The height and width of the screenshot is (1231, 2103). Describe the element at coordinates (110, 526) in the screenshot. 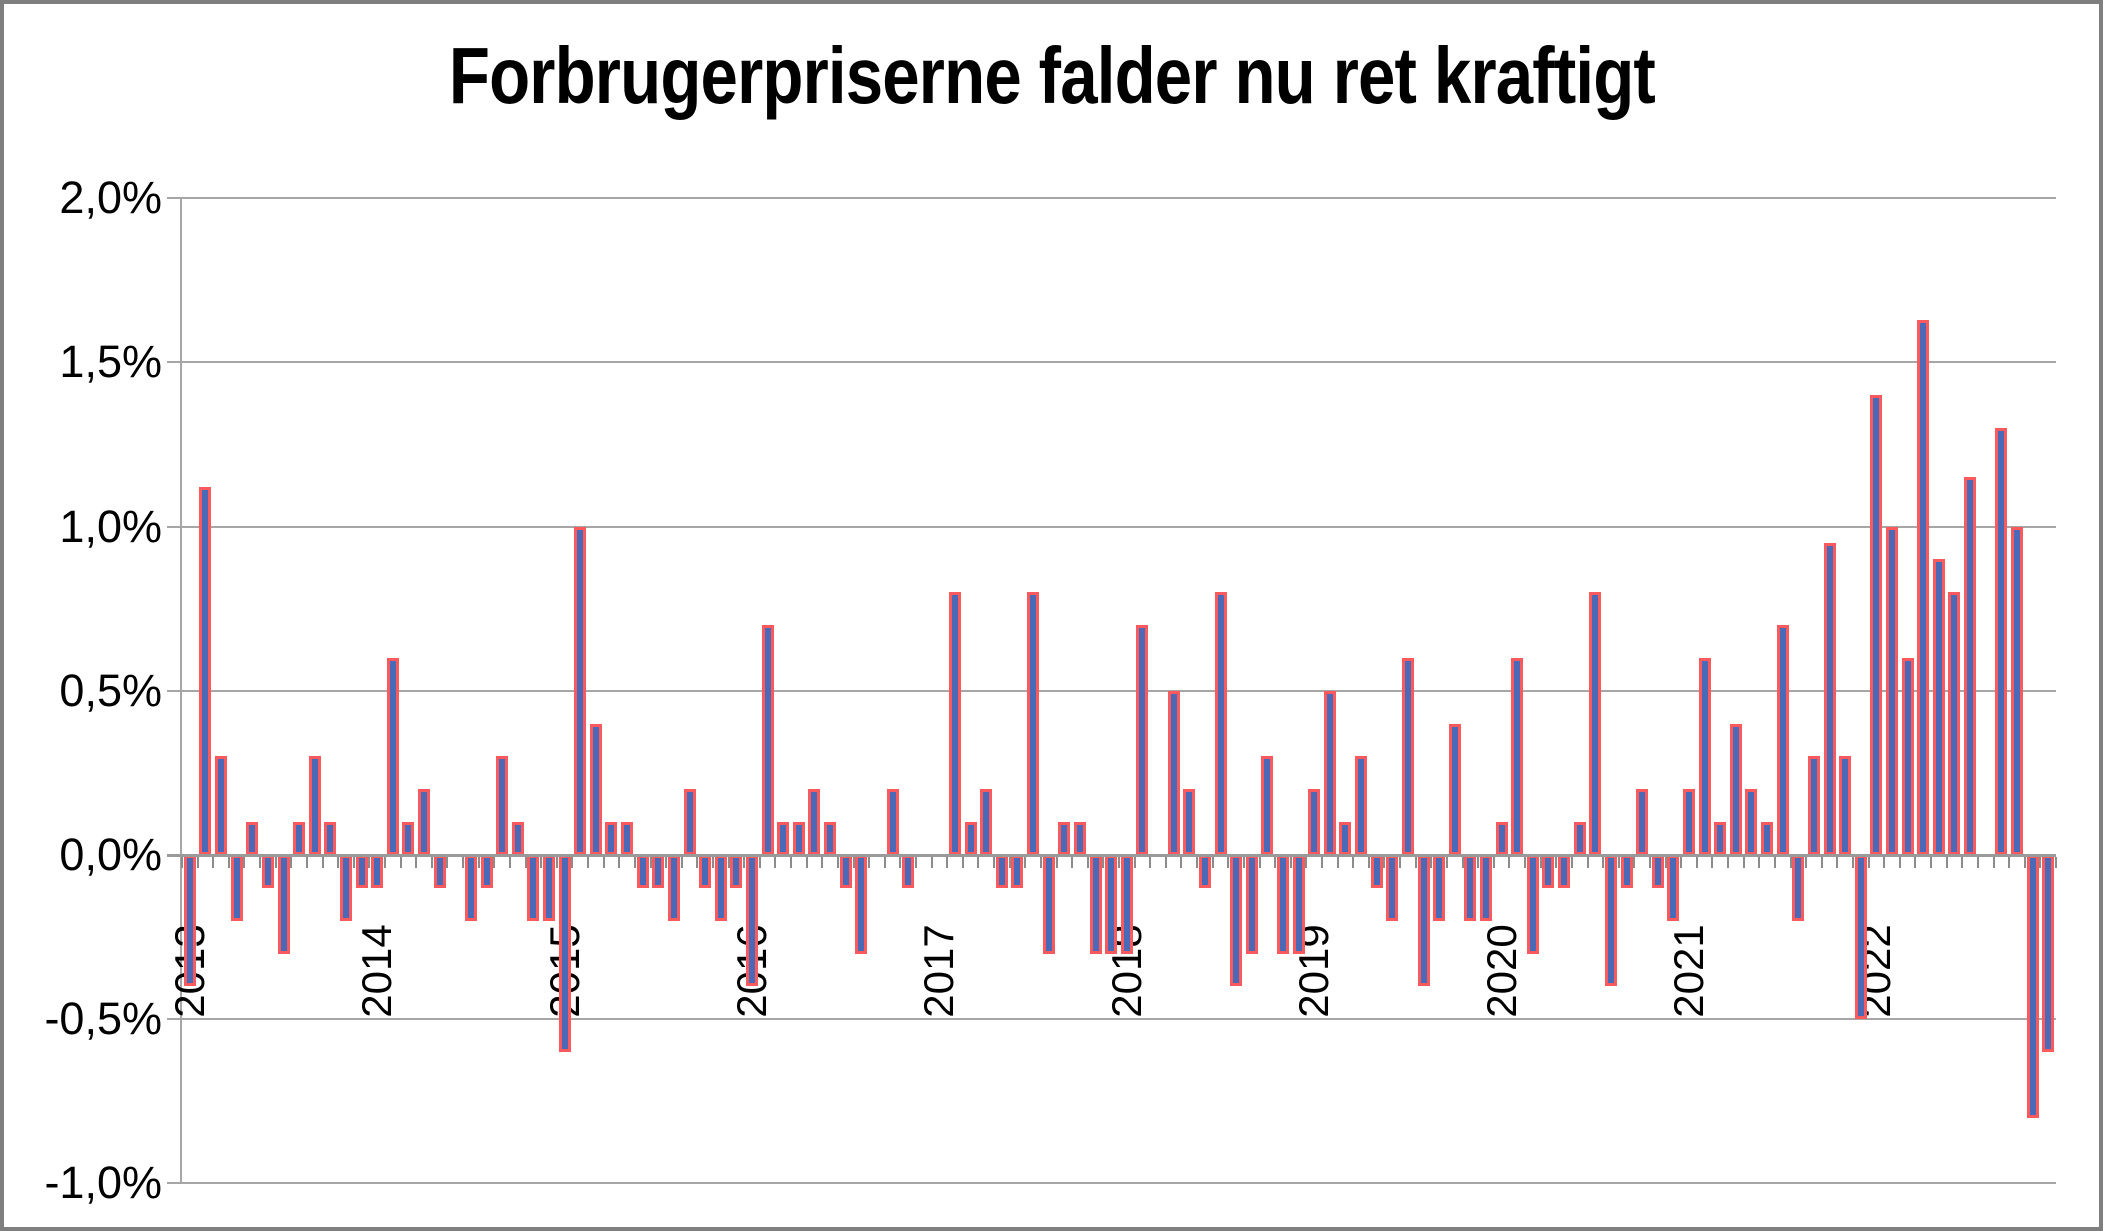

I see `y-tick-label: 1,0%` at that location.